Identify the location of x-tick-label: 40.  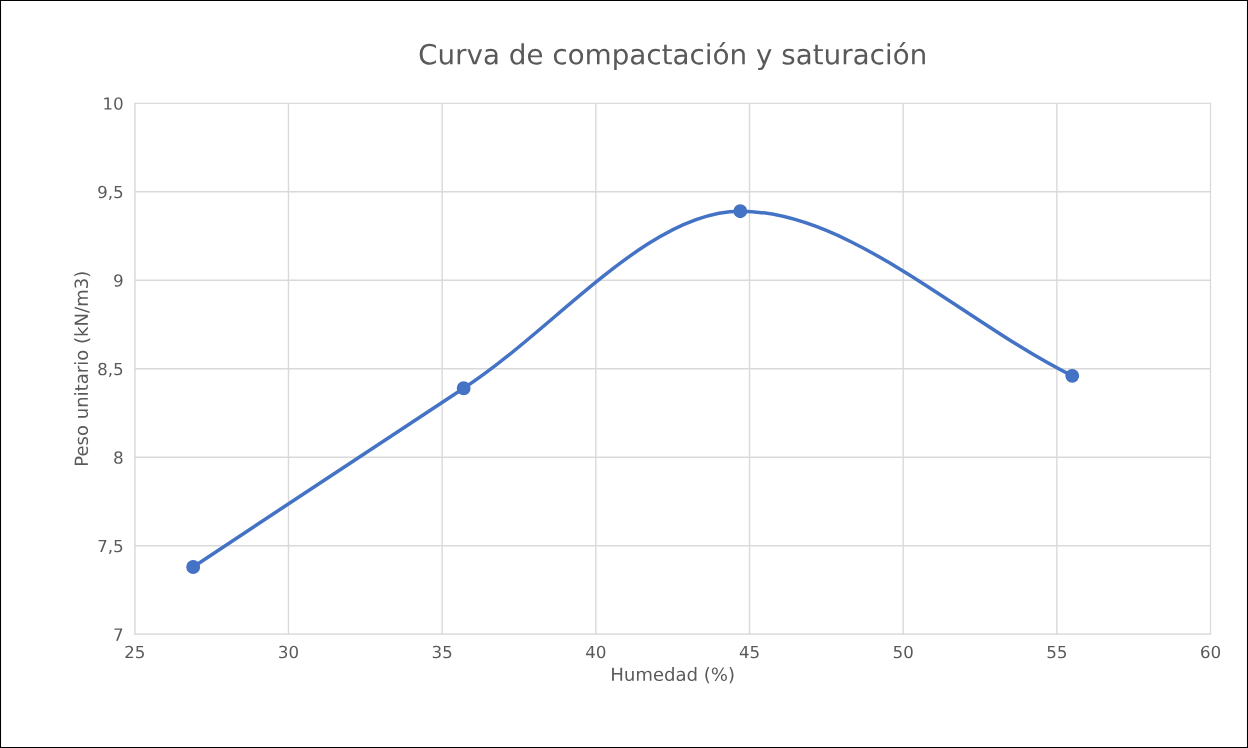
(596, 652).